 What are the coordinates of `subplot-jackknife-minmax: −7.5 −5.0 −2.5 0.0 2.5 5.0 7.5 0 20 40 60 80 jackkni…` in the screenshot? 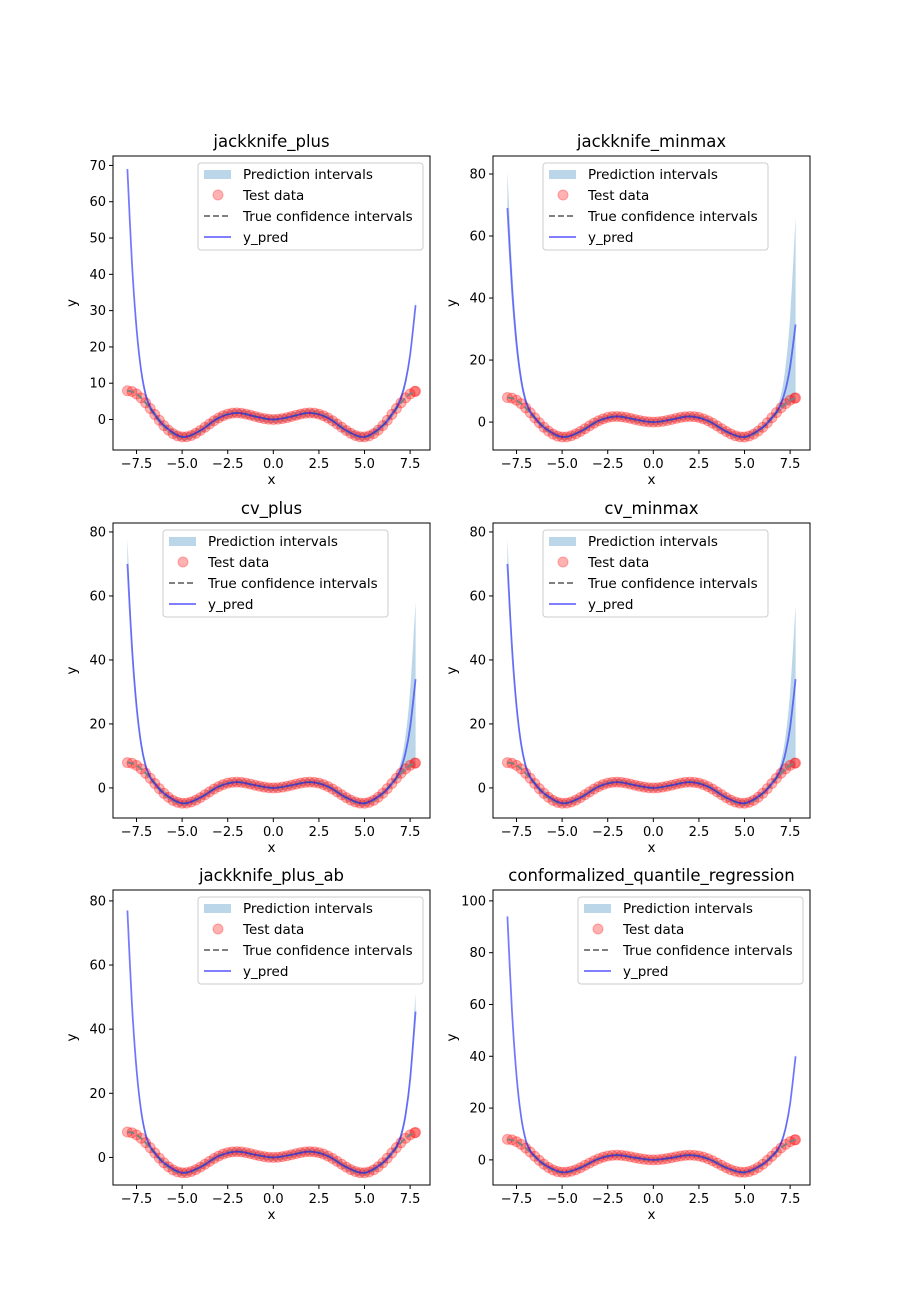 It's located at (627, 310).